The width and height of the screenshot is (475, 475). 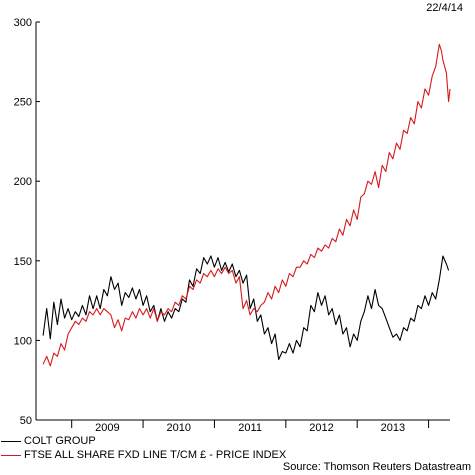 I want to click on legend-swatch-colt-group, so click(x=11, y=441).